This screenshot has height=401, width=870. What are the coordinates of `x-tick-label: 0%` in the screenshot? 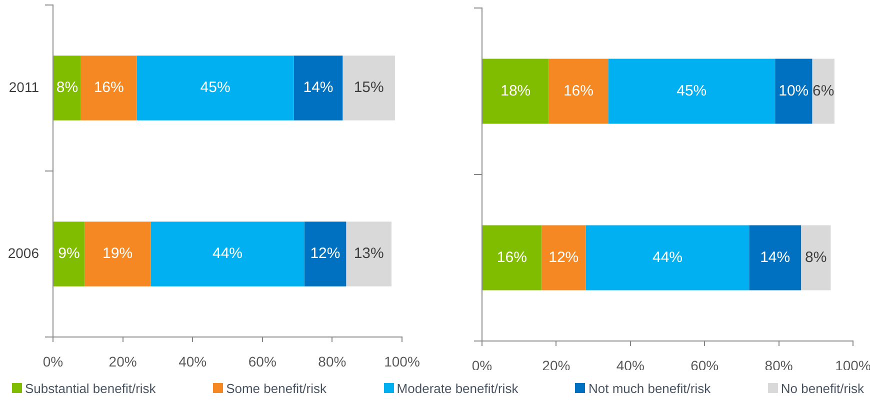 It's located at (53, 361).